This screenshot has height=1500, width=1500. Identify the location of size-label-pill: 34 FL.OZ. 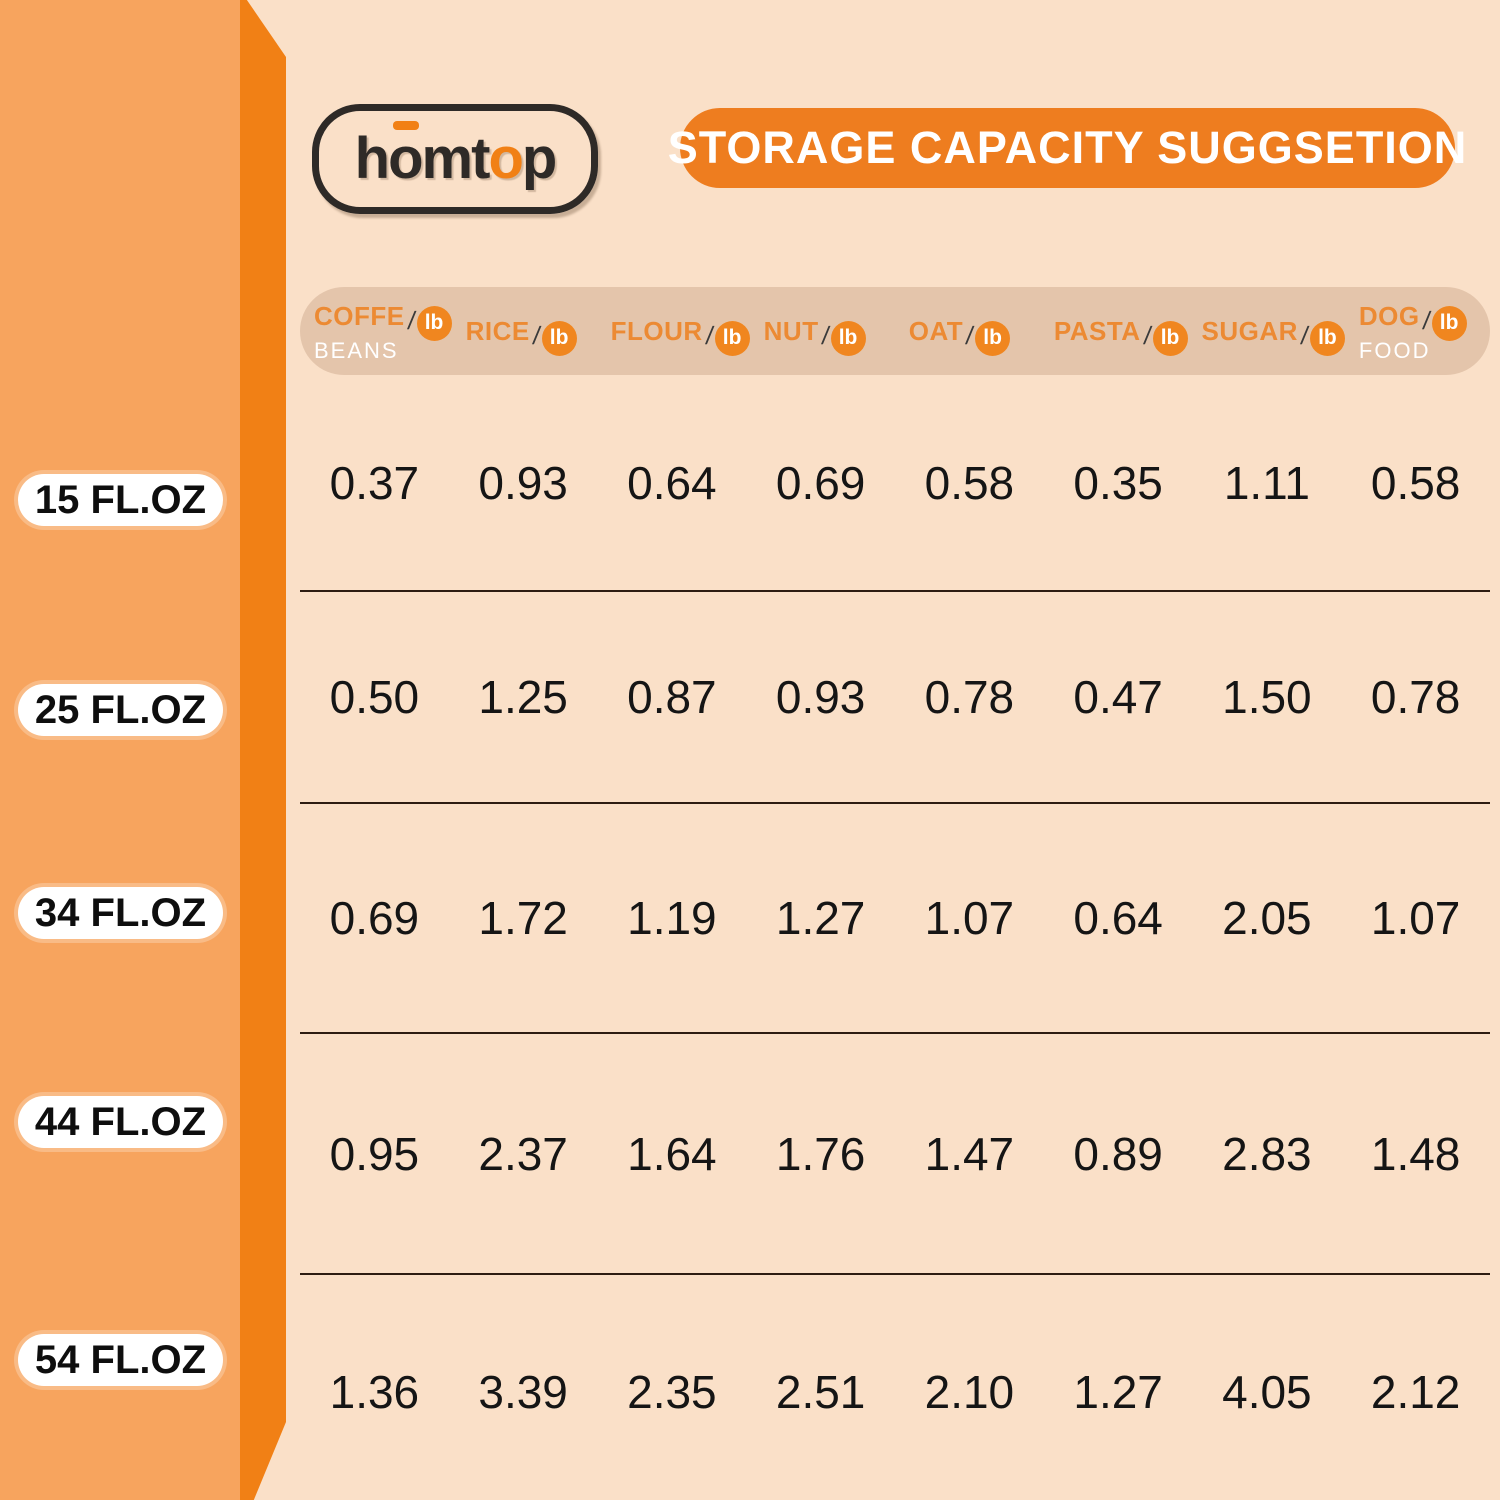
(120, 913).